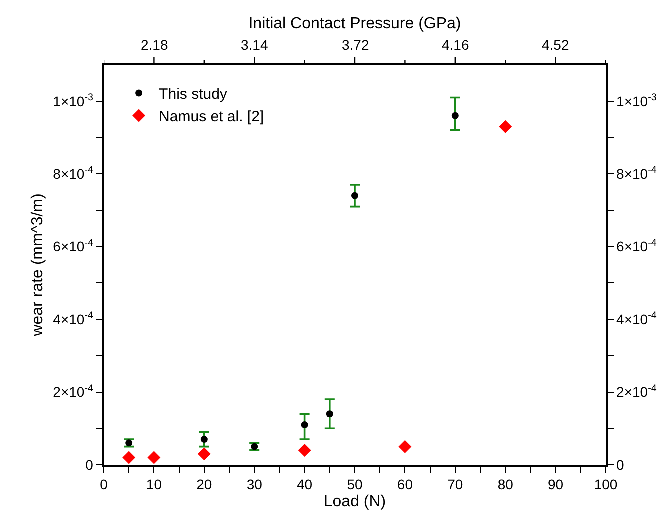 The height and width of the screenshot is (521, 669). I want to click on y2-tick-label: 6×10$^{-4}$, so click(637, 246).